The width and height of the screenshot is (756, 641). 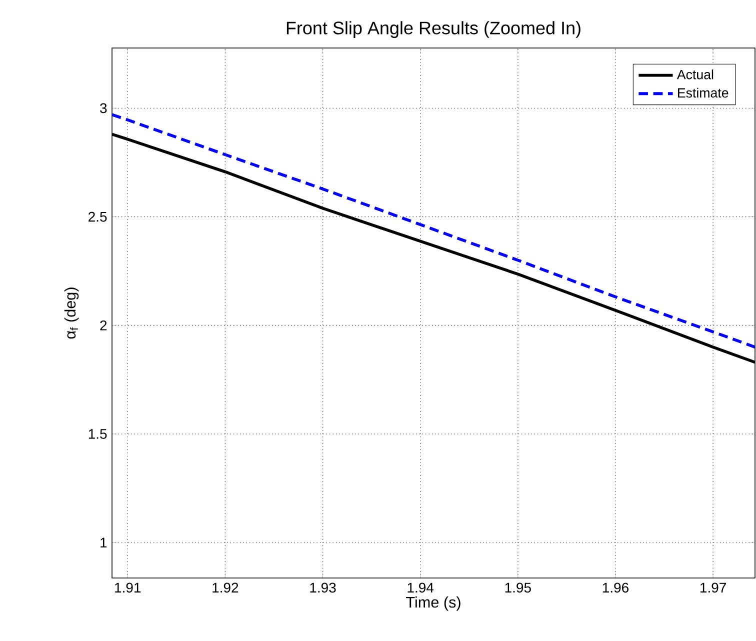 I want to click on y-tick-label: 1.5, so click(x=97, y=434).